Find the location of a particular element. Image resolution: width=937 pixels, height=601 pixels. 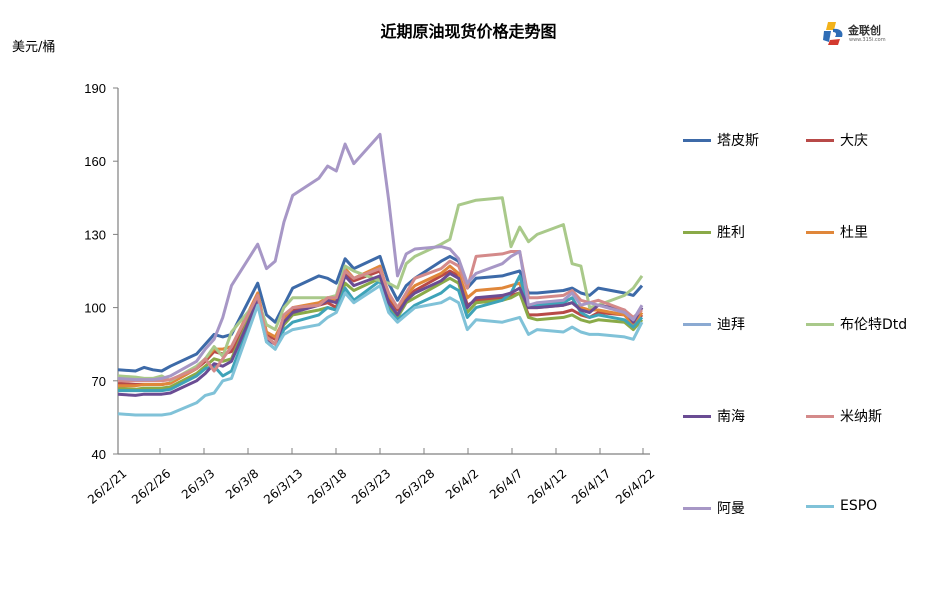

series-line-米纳斯 is located at coordinates (380, 316).